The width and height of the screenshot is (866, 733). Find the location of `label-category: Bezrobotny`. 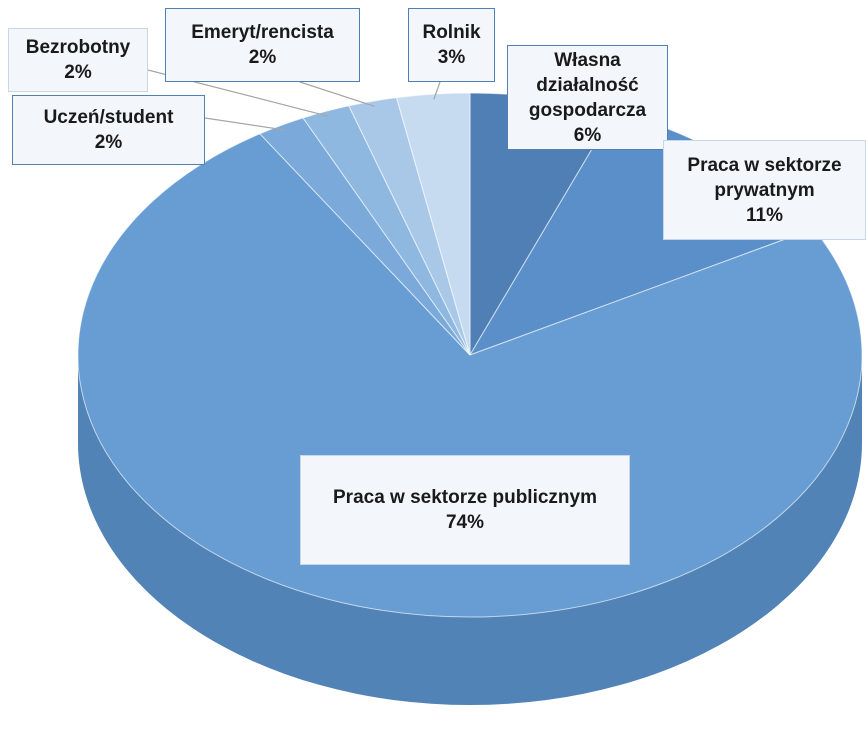

label-category: Bezrobotny is located at coordinates (78, 47).